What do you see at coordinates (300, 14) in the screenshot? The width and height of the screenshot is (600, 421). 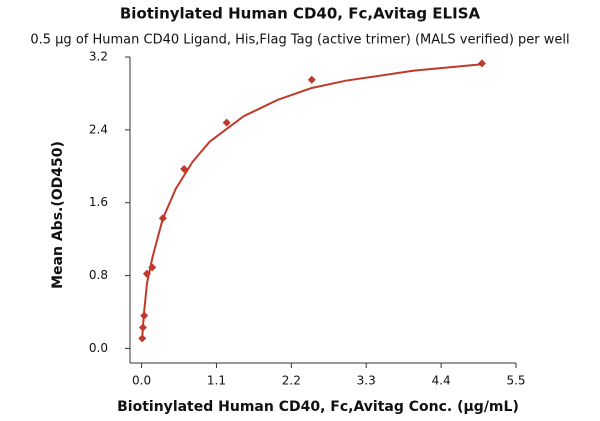 I see `chart-title: Biotinylated Human CD40, Fc,Avitag ELISA` at bounding box center [300, 14].